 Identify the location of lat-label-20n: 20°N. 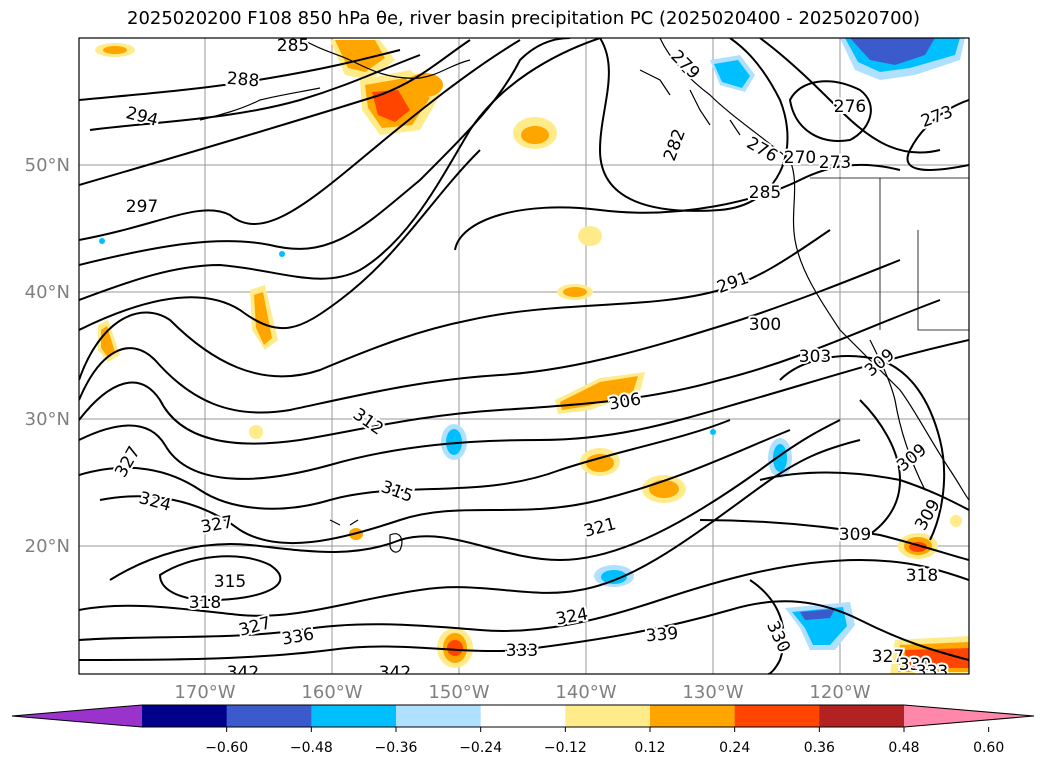
(47, 546).